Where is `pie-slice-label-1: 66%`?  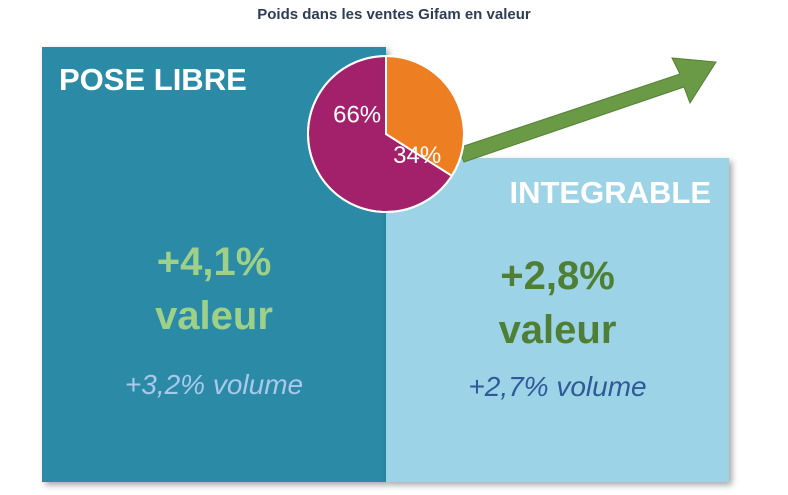 pie-slice-label-1: 66% is located at coordinates (357, 115).